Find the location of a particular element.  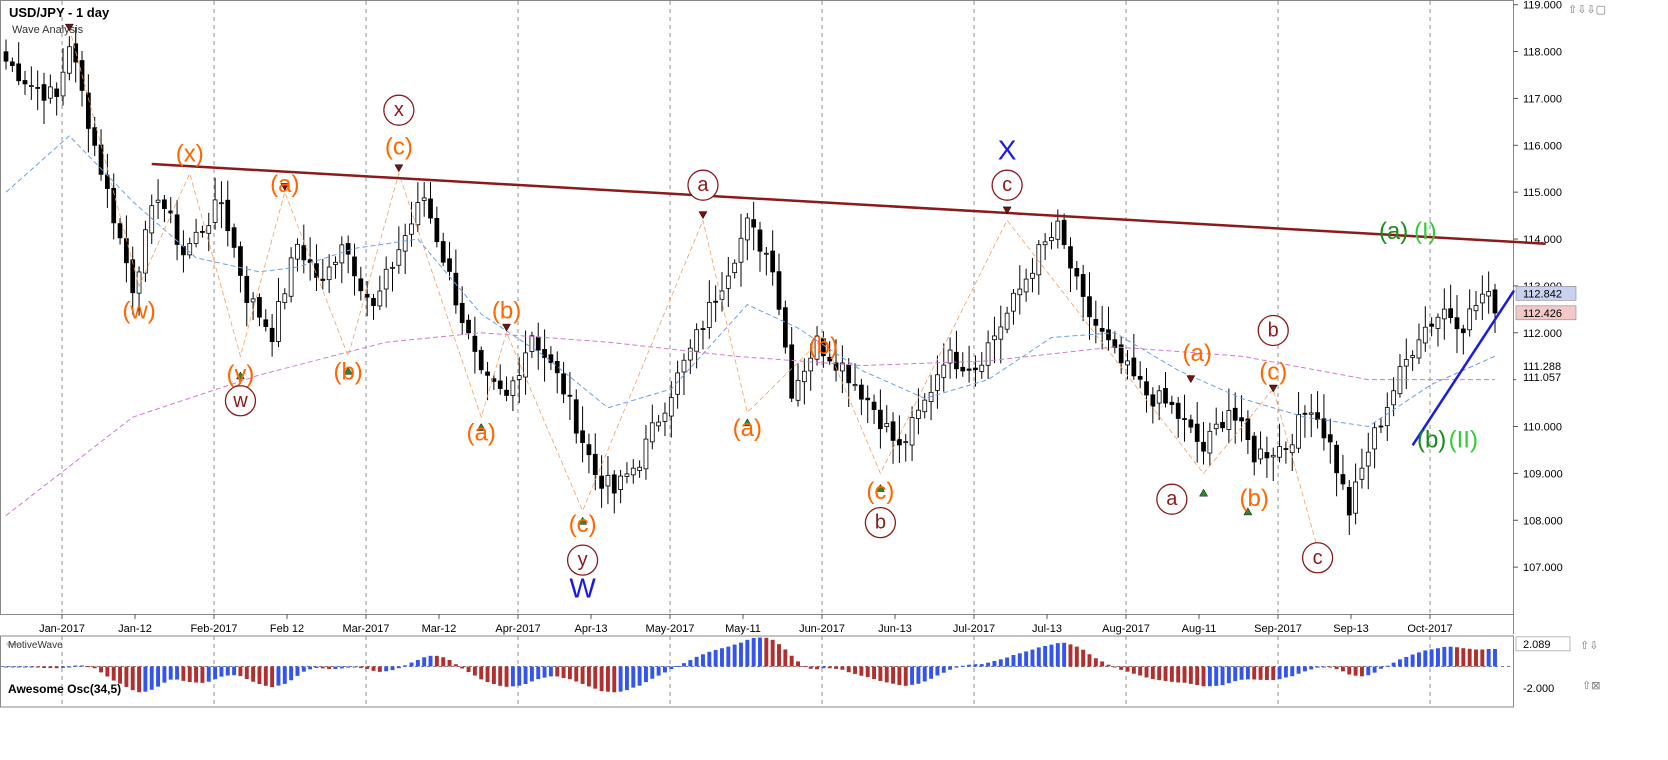

wave-label: W is located at coordinates (582, 588).